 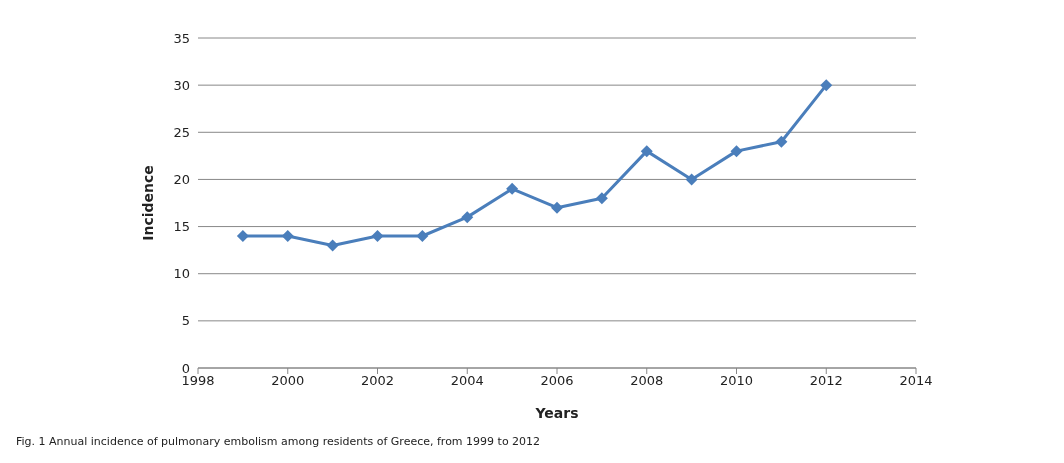 What do you see at coordinates (826, 381) in the screenshot?
I see `x-tick-label: 2012` at bounding box center [826, 381].